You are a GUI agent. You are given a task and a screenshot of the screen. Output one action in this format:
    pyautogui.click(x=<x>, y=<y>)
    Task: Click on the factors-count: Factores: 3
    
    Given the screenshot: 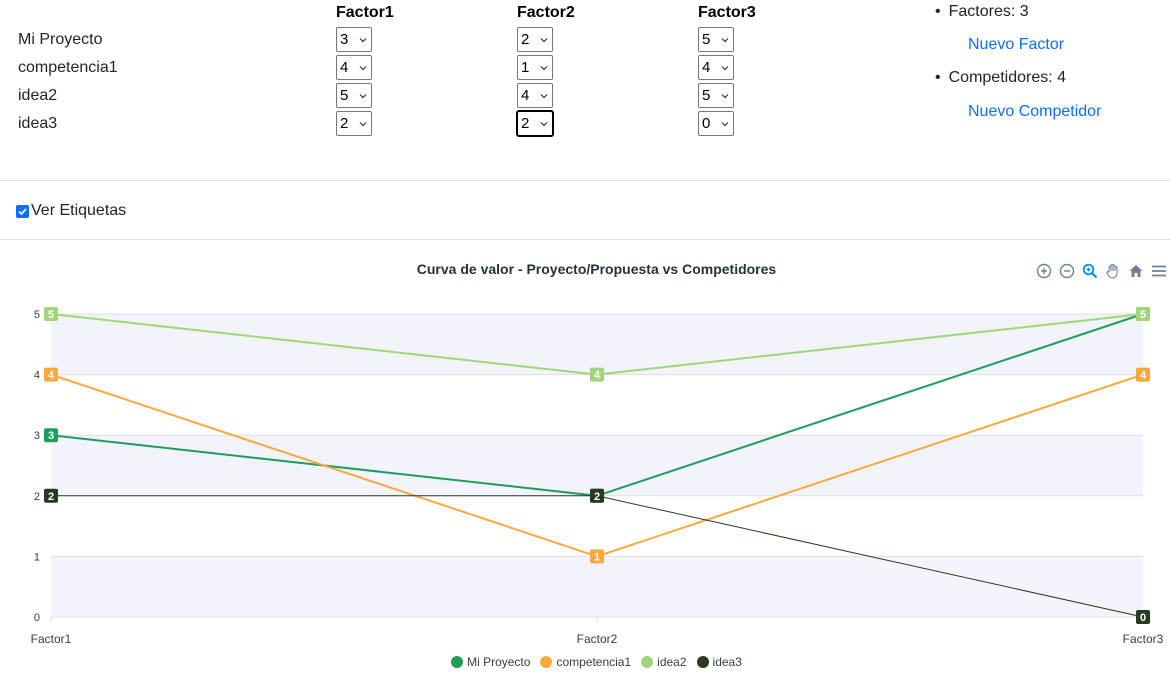 What is the action you would take?
    pyautogui.click(x=982, y=12)
    